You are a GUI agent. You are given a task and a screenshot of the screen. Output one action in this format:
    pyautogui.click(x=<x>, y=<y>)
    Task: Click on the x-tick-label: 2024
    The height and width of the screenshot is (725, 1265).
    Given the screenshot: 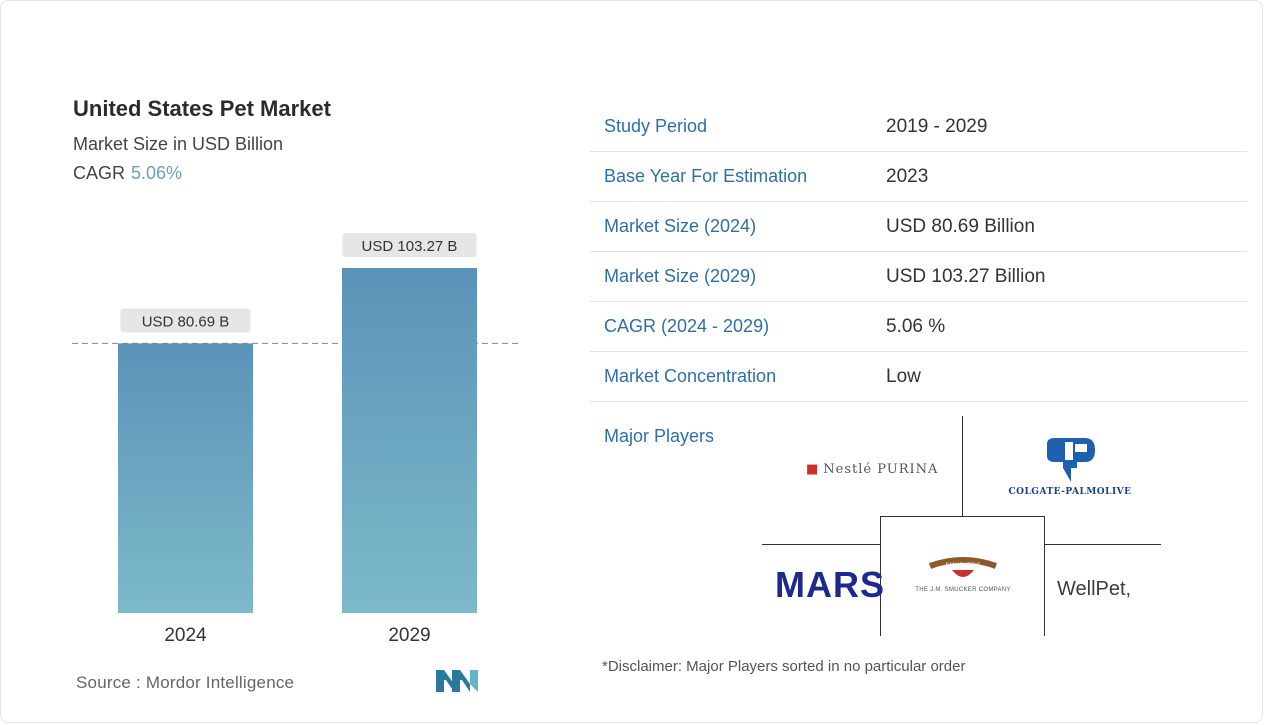 What is the action you would take?
    pyautogui.click(x=185, y=635)
    